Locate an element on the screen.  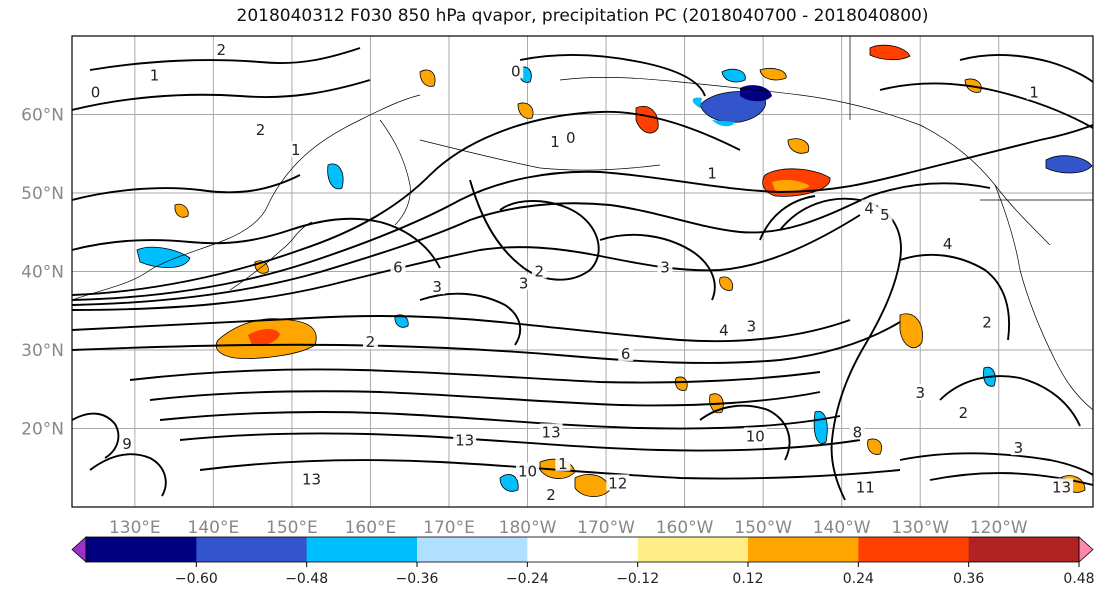
coastline-na-west is located at coordinates (1043, 297).